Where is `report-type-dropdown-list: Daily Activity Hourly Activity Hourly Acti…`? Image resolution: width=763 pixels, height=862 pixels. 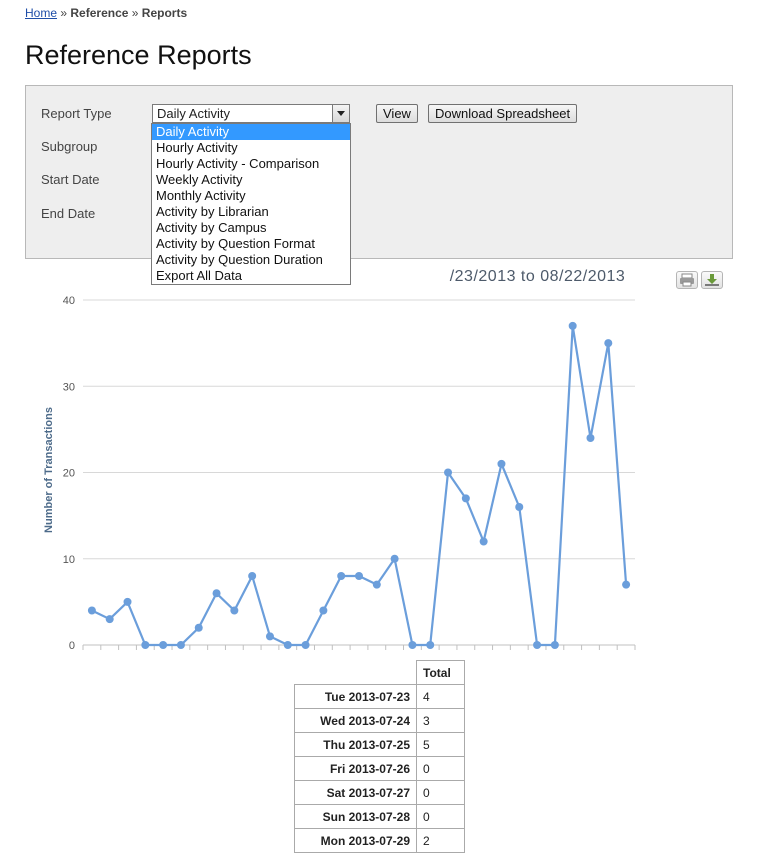 report-type-dropdown-list: Daily Activity Hourly Activity Hourly Acti… is located at coordinates (251, 204).